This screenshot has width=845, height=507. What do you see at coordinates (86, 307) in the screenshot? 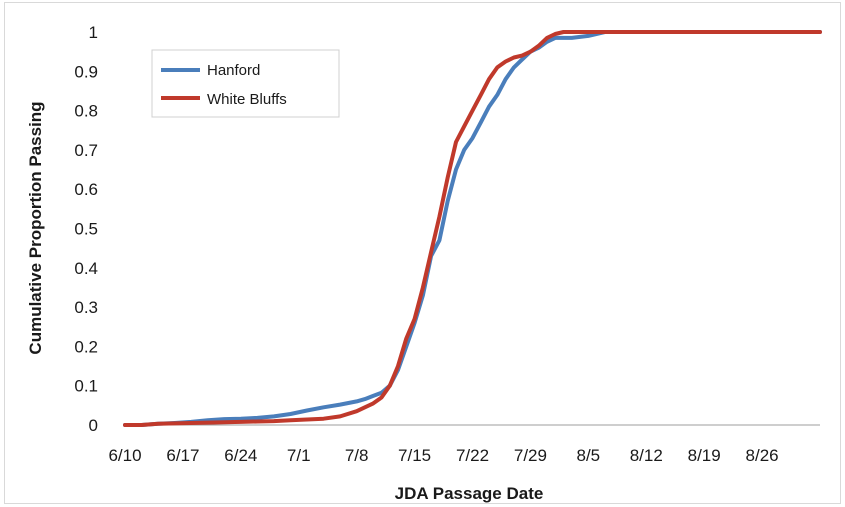
I see `y-tick-label: 0.3` at bounding box center [86, 307].